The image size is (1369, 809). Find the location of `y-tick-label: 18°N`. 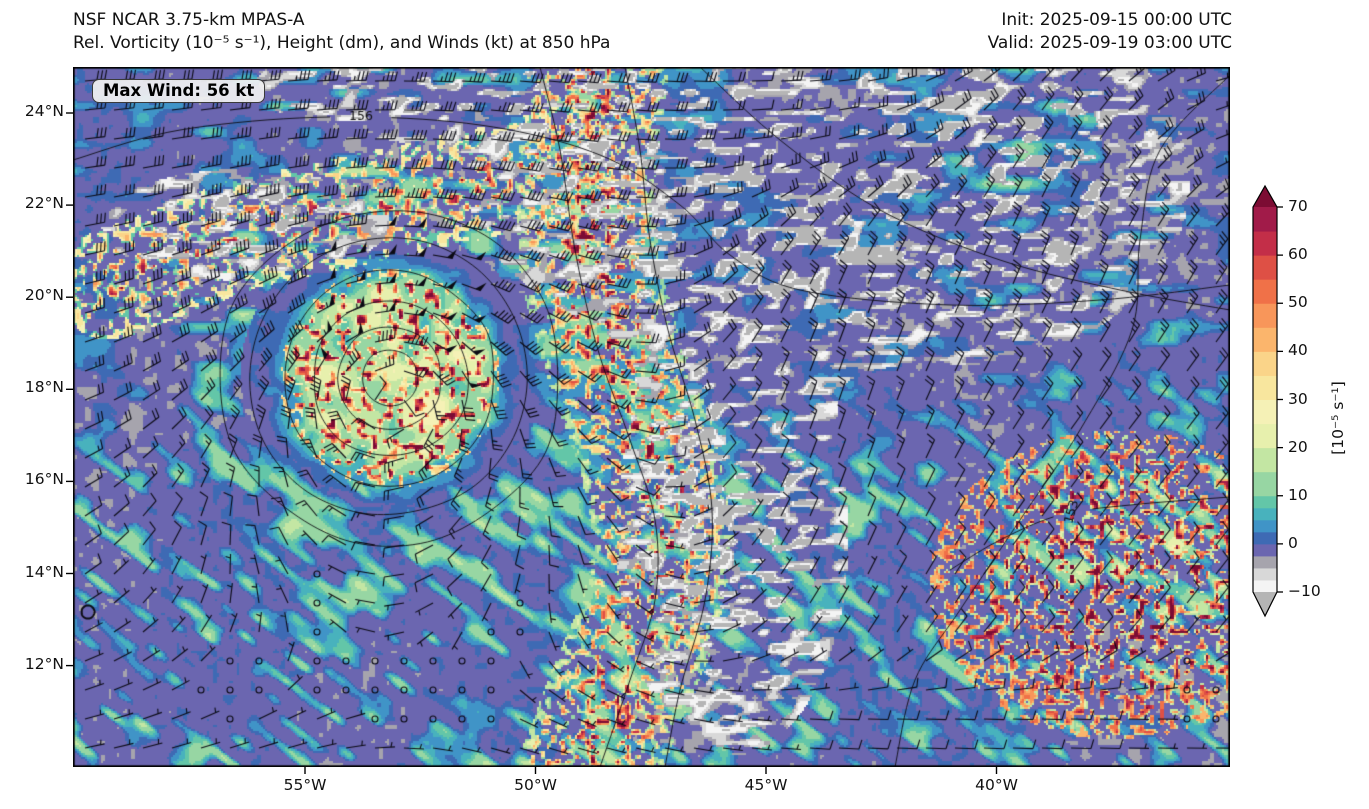

y-tick-label: 18°N is located at coordinates (44, 387).